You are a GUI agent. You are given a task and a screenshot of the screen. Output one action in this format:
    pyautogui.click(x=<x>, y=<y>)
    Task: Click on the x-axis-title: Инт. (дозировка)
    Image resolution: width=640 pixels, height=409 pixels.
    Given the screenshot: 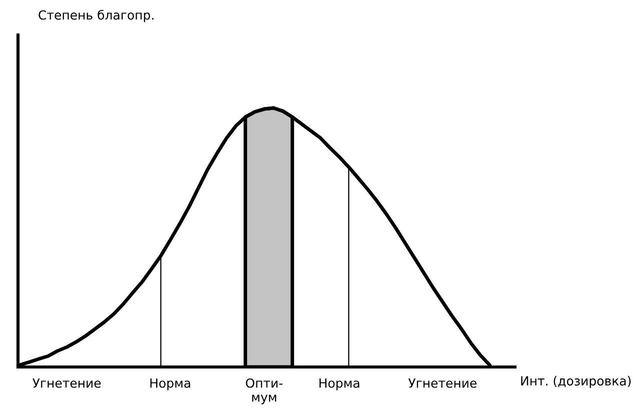 What is the action you would take?
    pyautogui.click(x=576, y=382)
    